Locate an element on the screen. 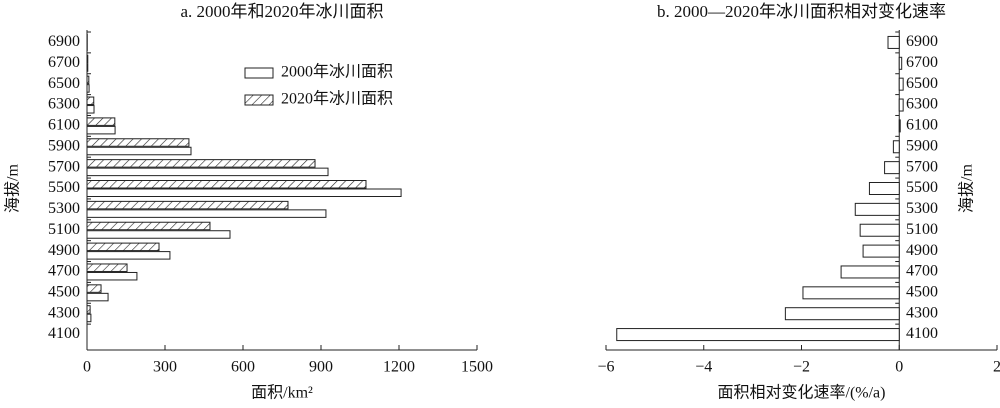  x-tick-label: −4 is located at coordinates (703, 367).